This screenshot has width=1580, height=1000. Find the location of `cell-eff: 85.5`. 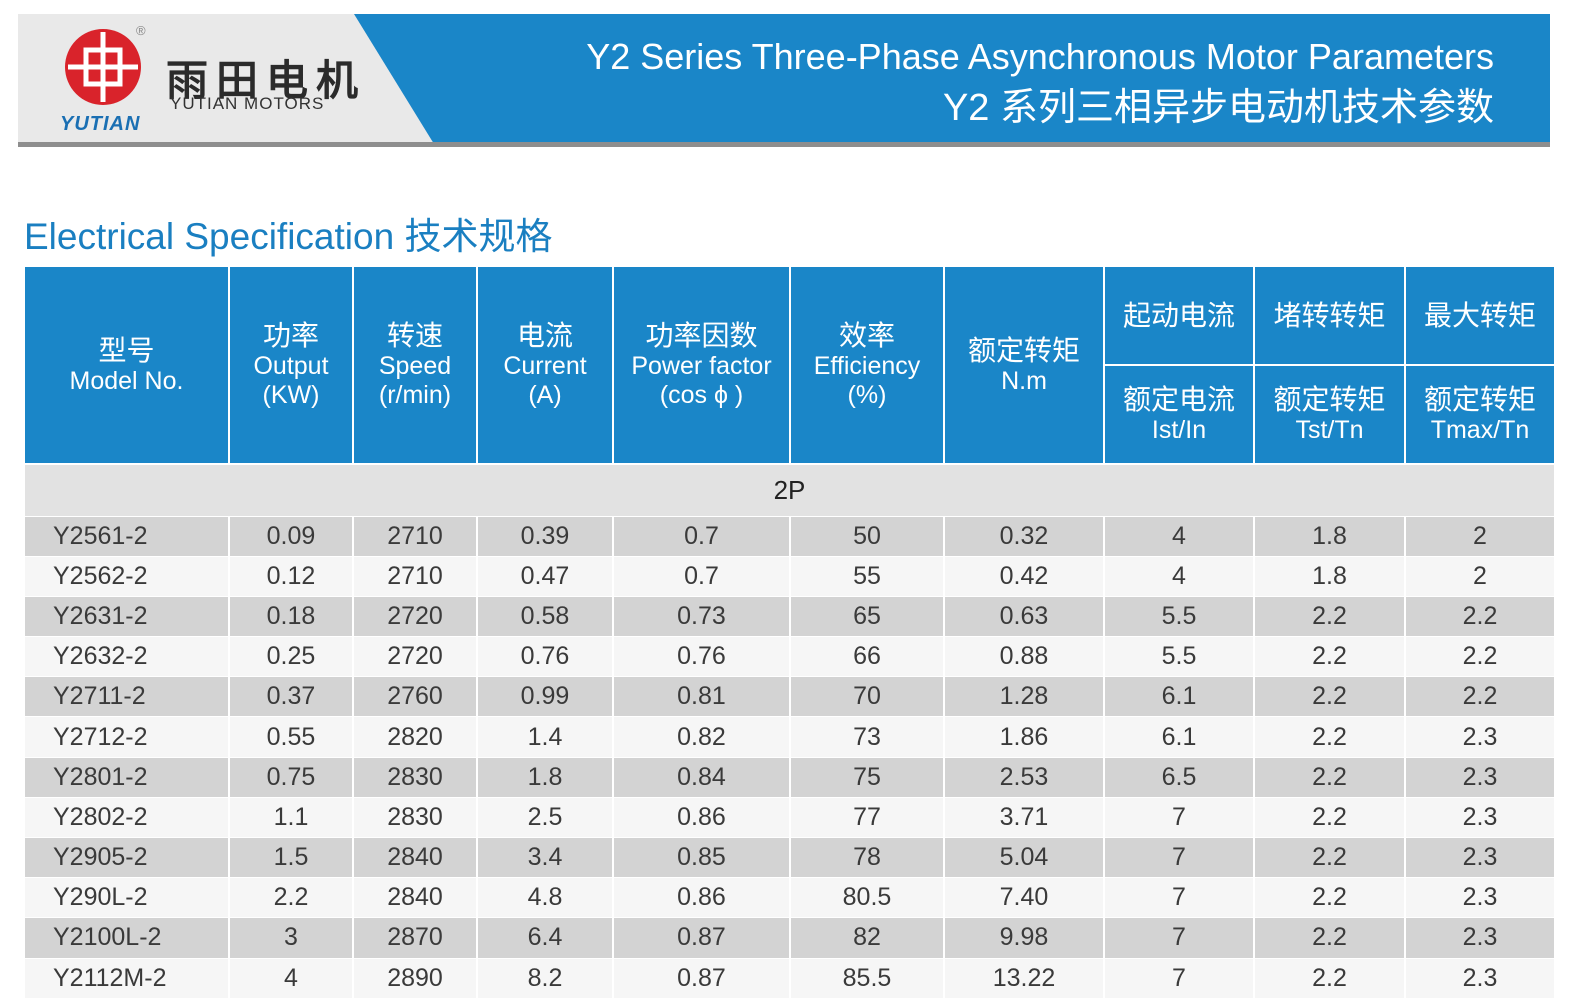

cell-eff: 85.5 is located at coordinates (867, 978).